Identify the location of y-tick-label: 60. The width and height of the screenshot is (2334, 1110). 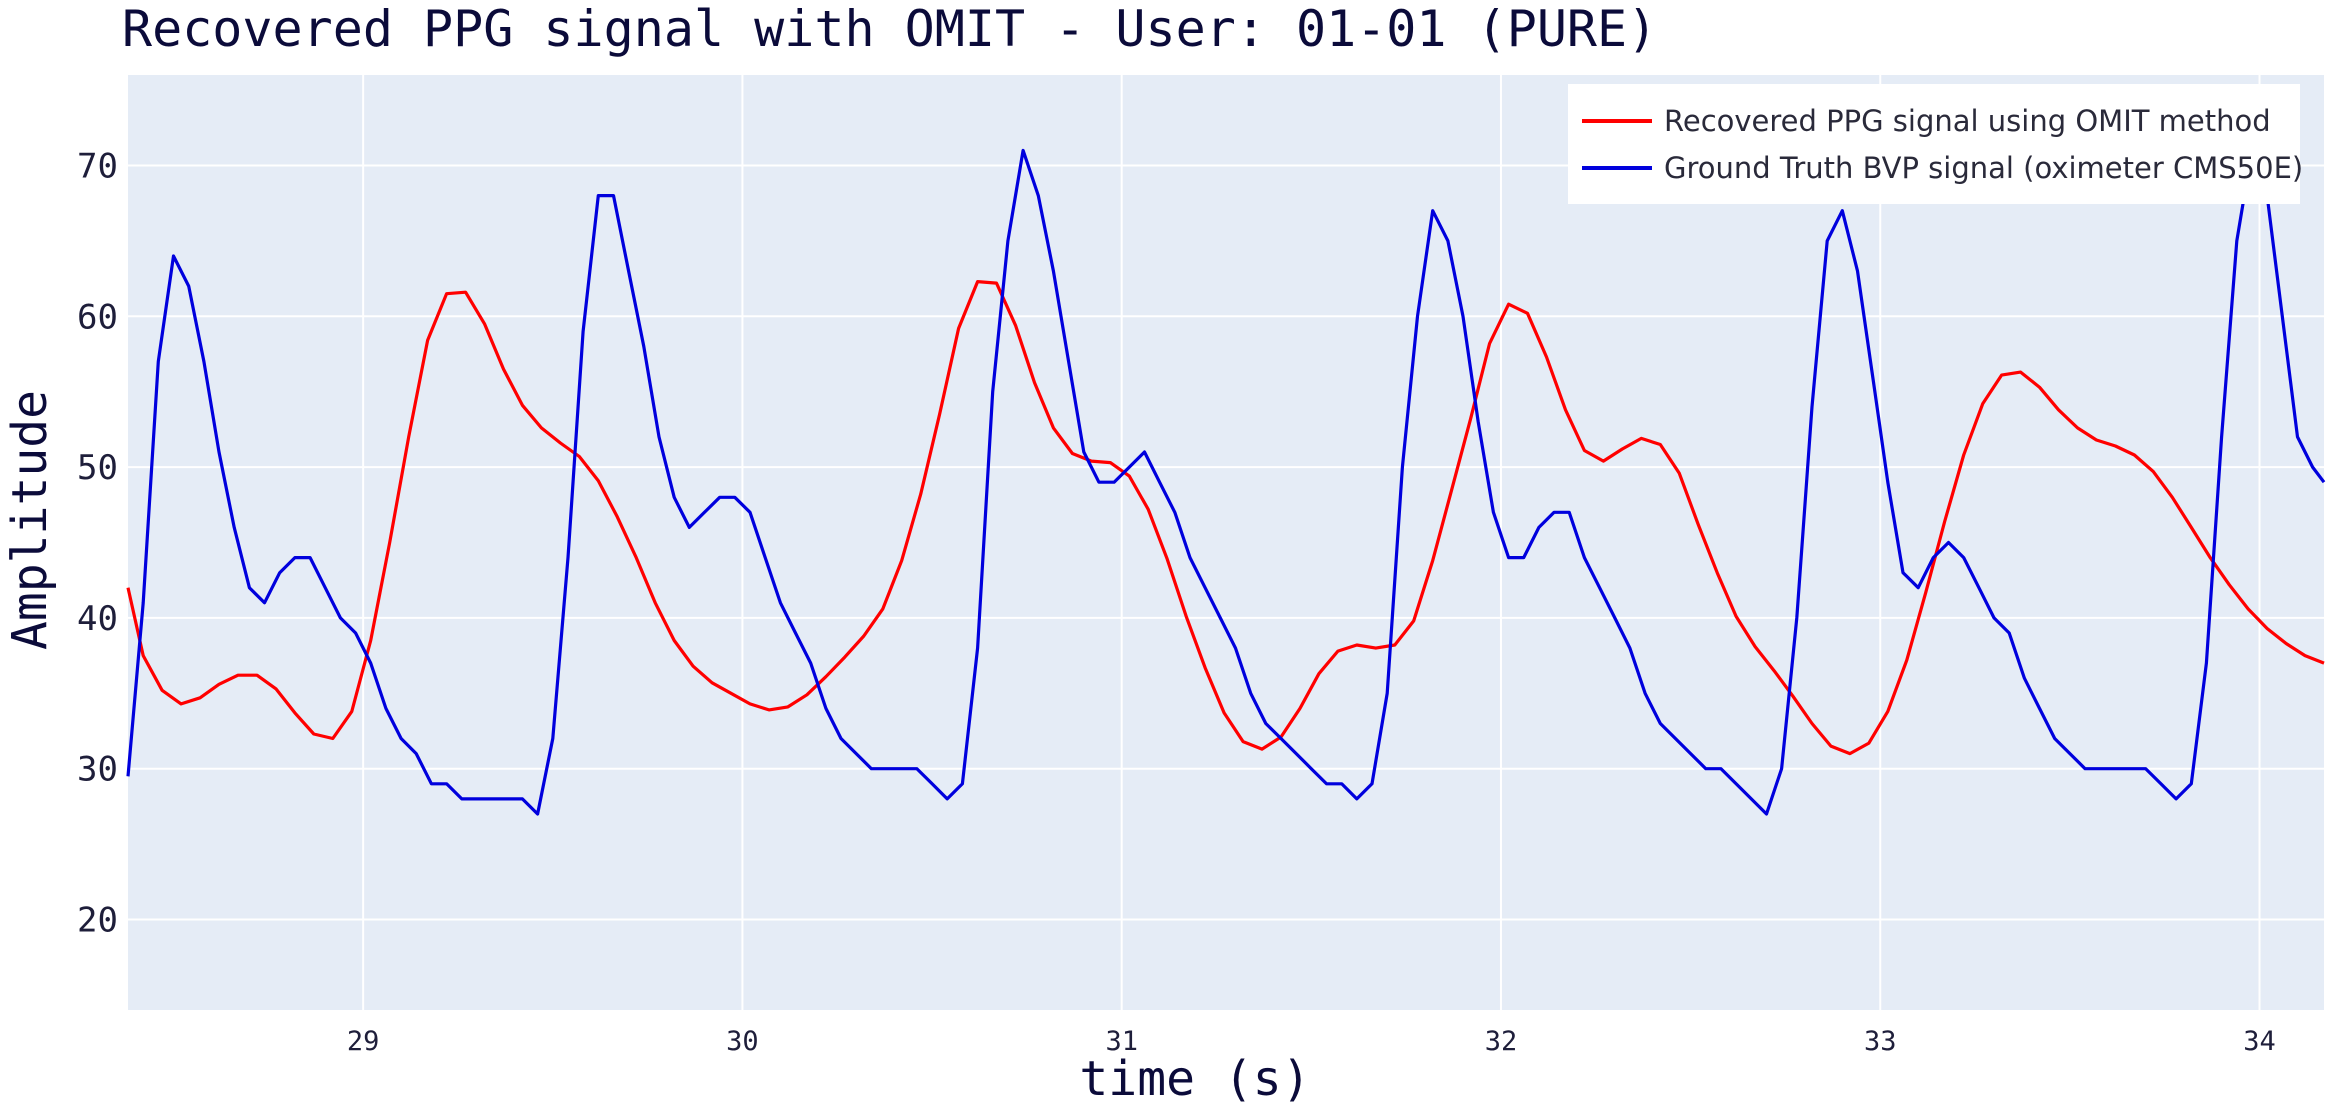
(97, 317).